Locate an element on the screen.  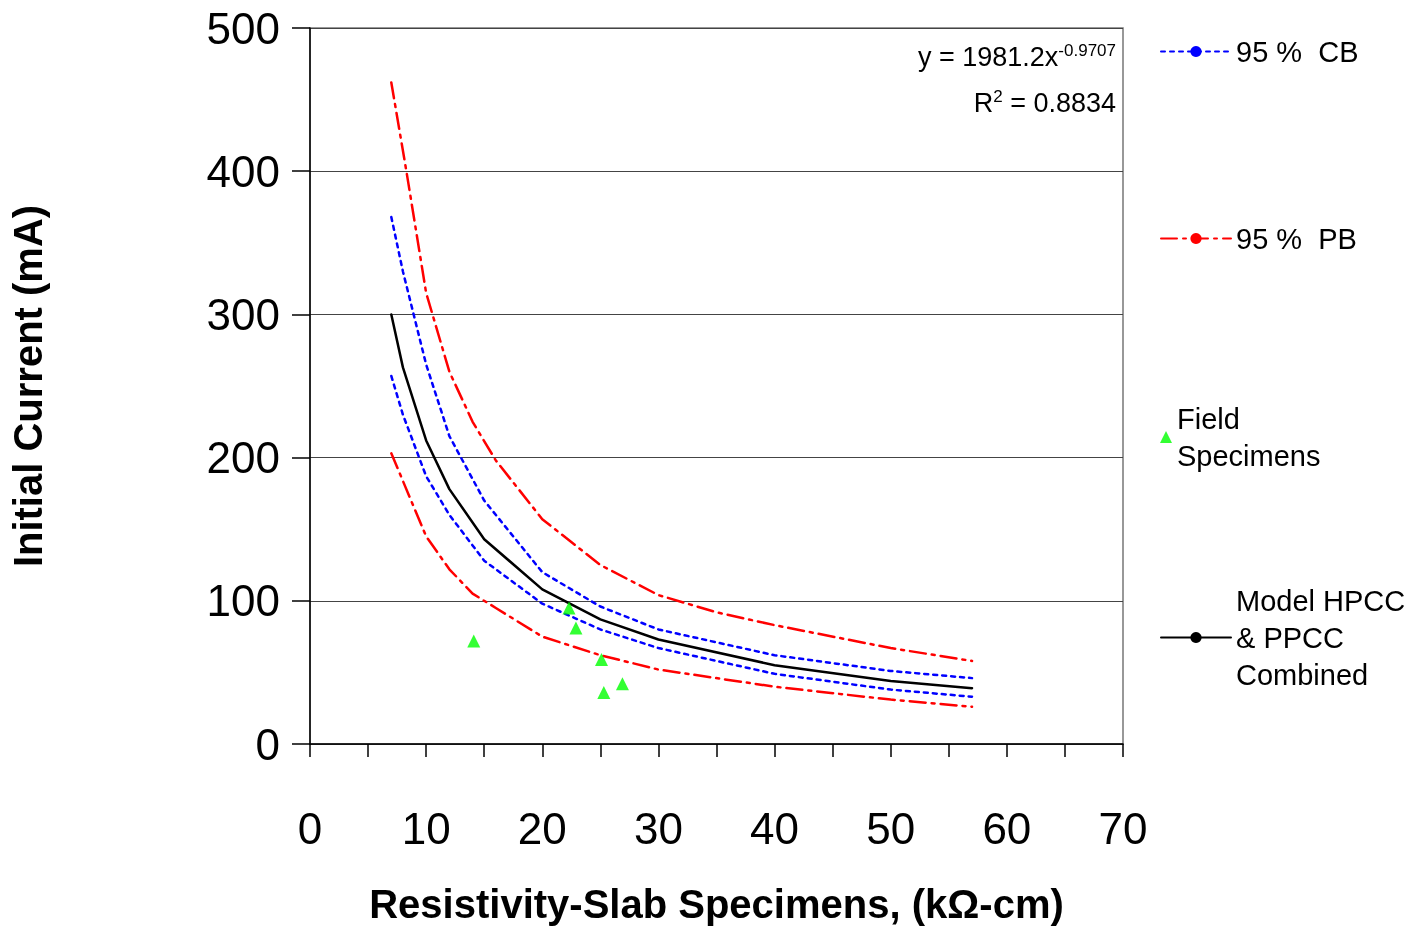
x-tick-label: 50 is located at coordinates (891, 828).